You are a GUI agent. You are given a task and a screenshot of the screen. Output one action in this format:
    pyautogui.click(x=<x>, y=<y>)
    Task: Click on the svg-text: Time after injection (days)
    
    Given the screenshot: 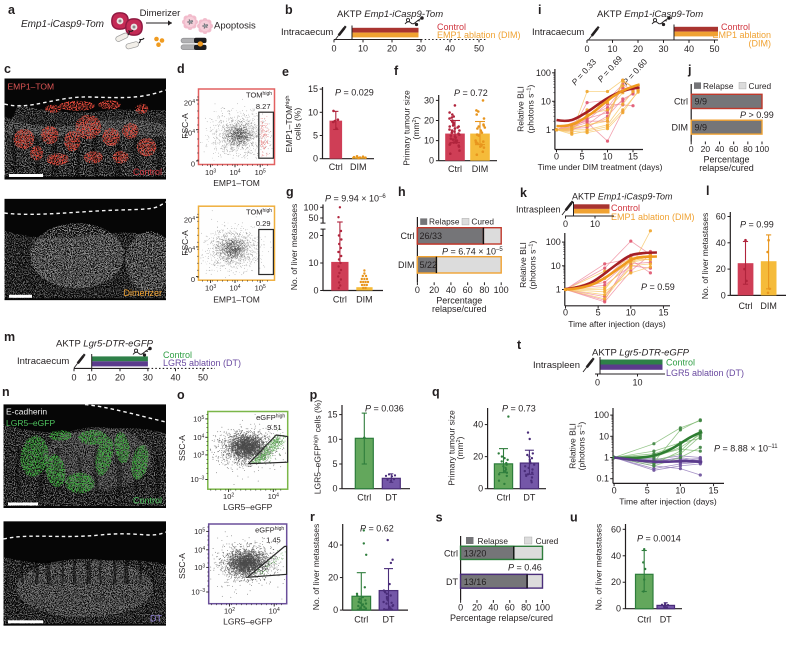 What is the action you would take?
    pyautogui.click(x=668, y=502)
    